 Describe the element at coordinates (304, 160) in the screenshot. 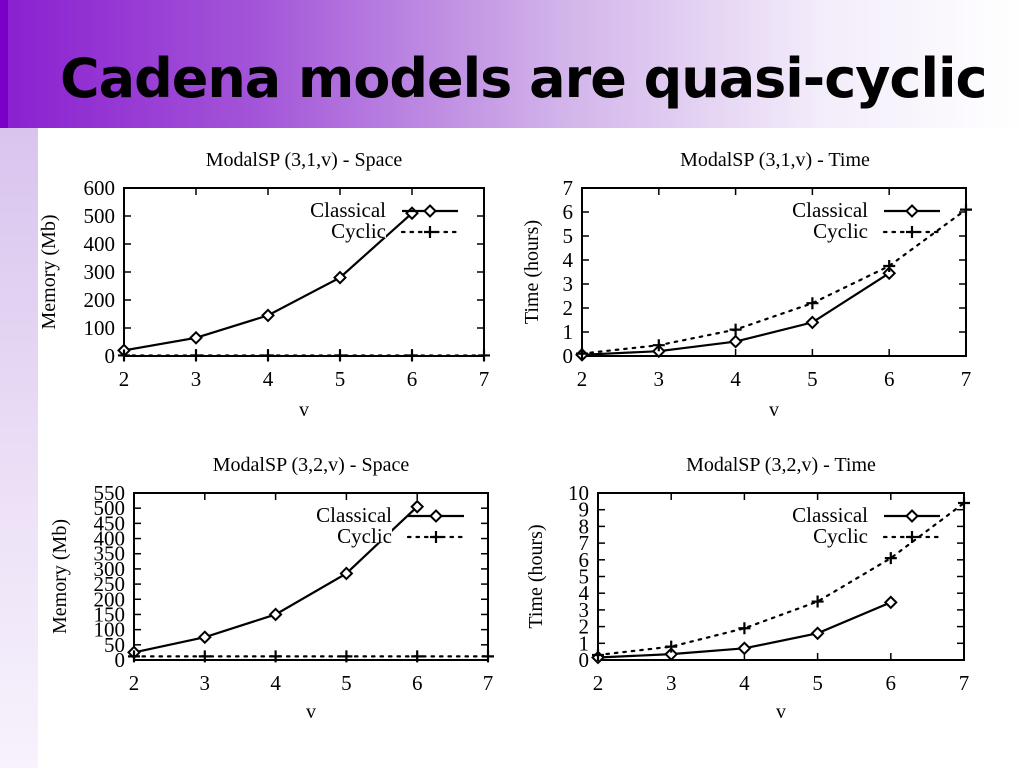

I see `chart-title: ModalSP (3,1,v) - Space` at that location.